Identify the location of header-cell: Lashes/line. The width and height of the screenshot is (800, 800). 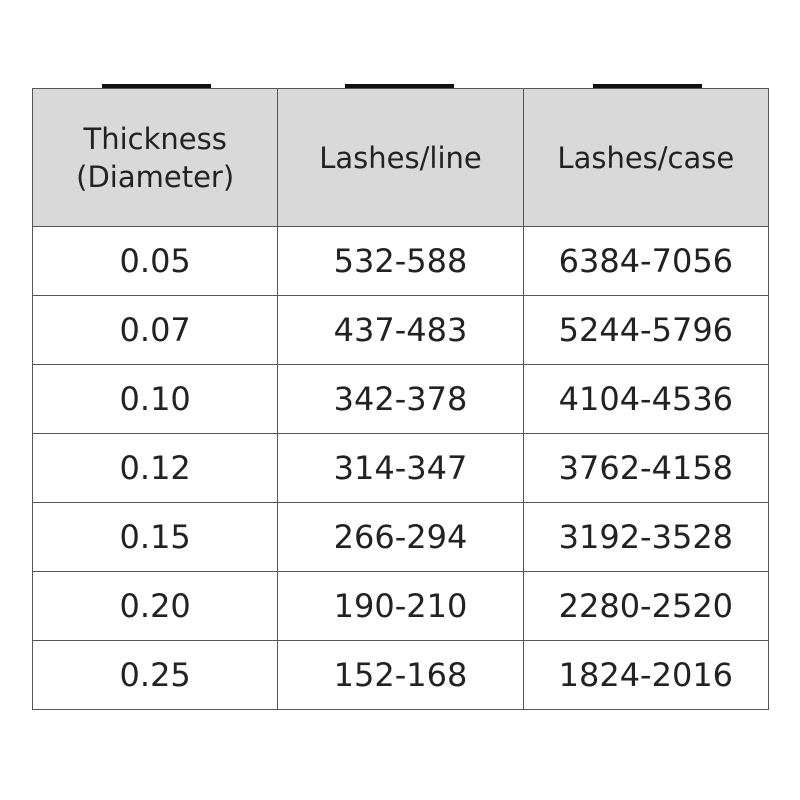
(400, 157).